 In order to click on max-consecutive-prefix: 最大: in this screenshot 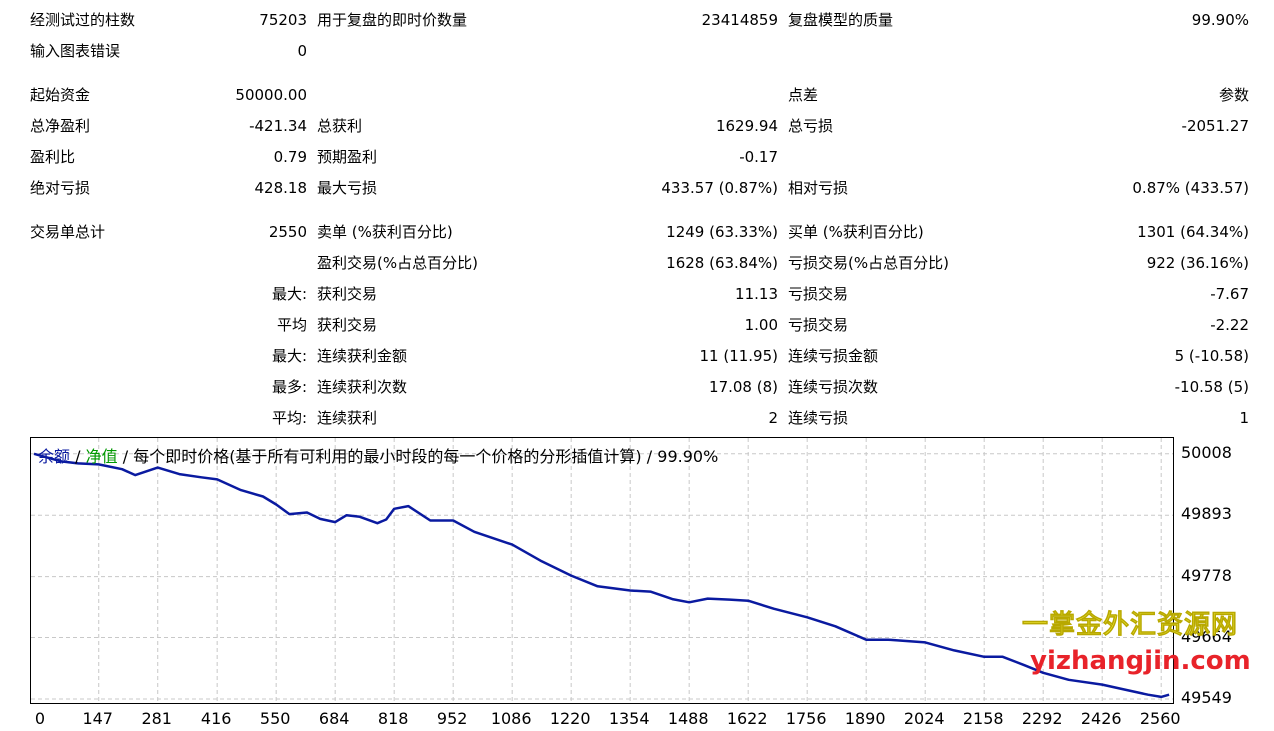, I will do `click(289, 356)`.